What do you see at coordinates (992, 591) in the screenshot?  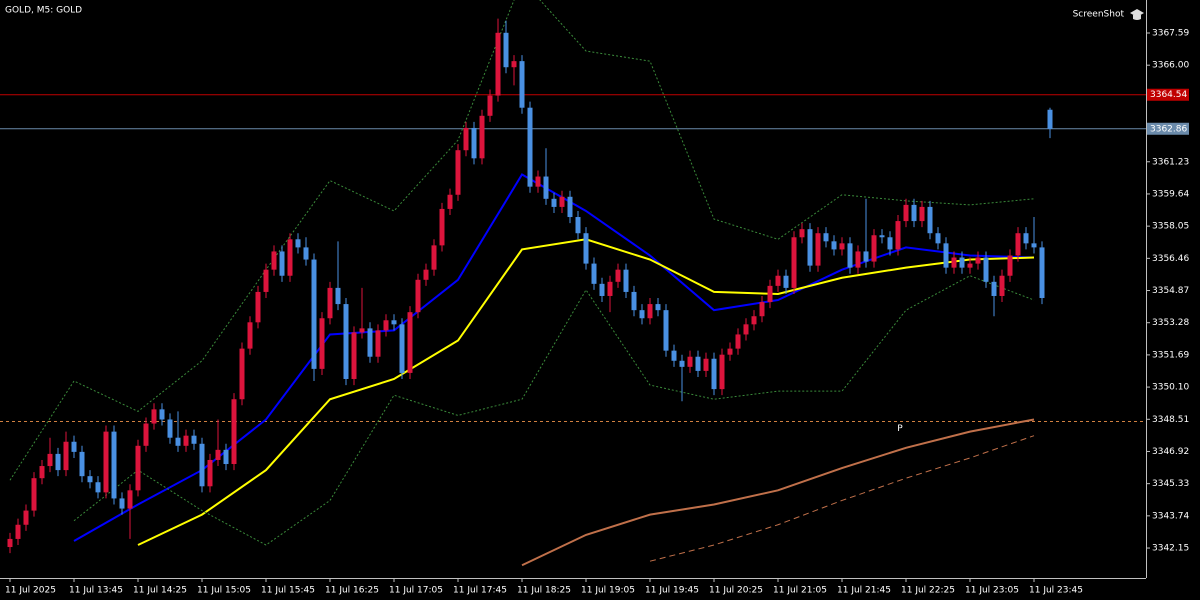 I see `x-tick-label: 11 Jul 23:05` at bounding box center [992, 591].